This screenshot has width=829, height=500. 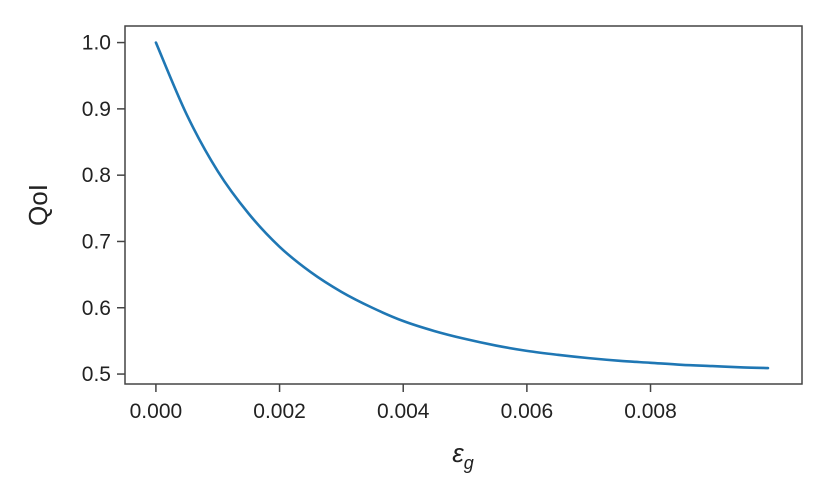 I want to click on x-tick-label: 0.002, so click(x=279, y=411).